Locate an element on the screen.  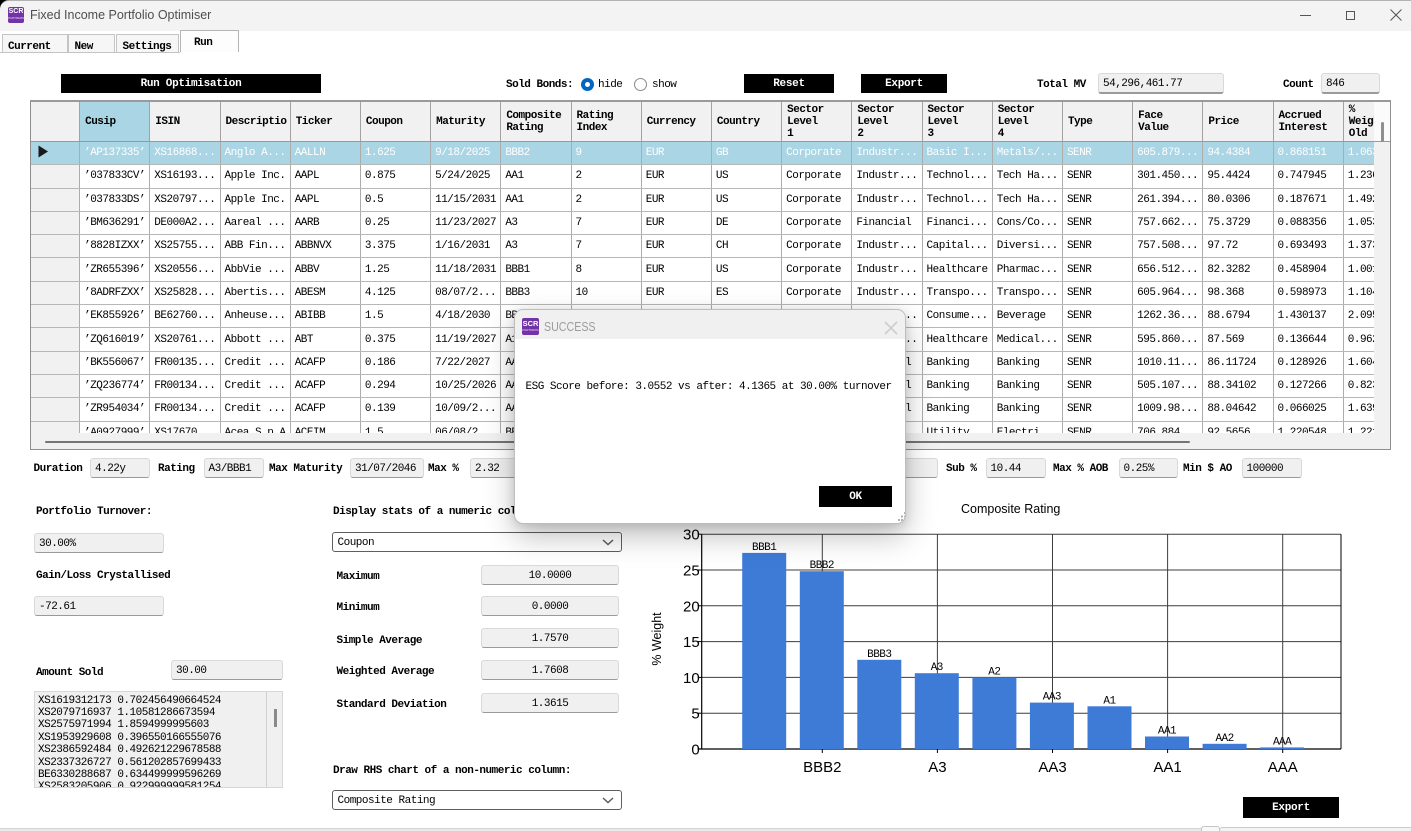
svg-text: 30 is located at coordinates (691, 535).